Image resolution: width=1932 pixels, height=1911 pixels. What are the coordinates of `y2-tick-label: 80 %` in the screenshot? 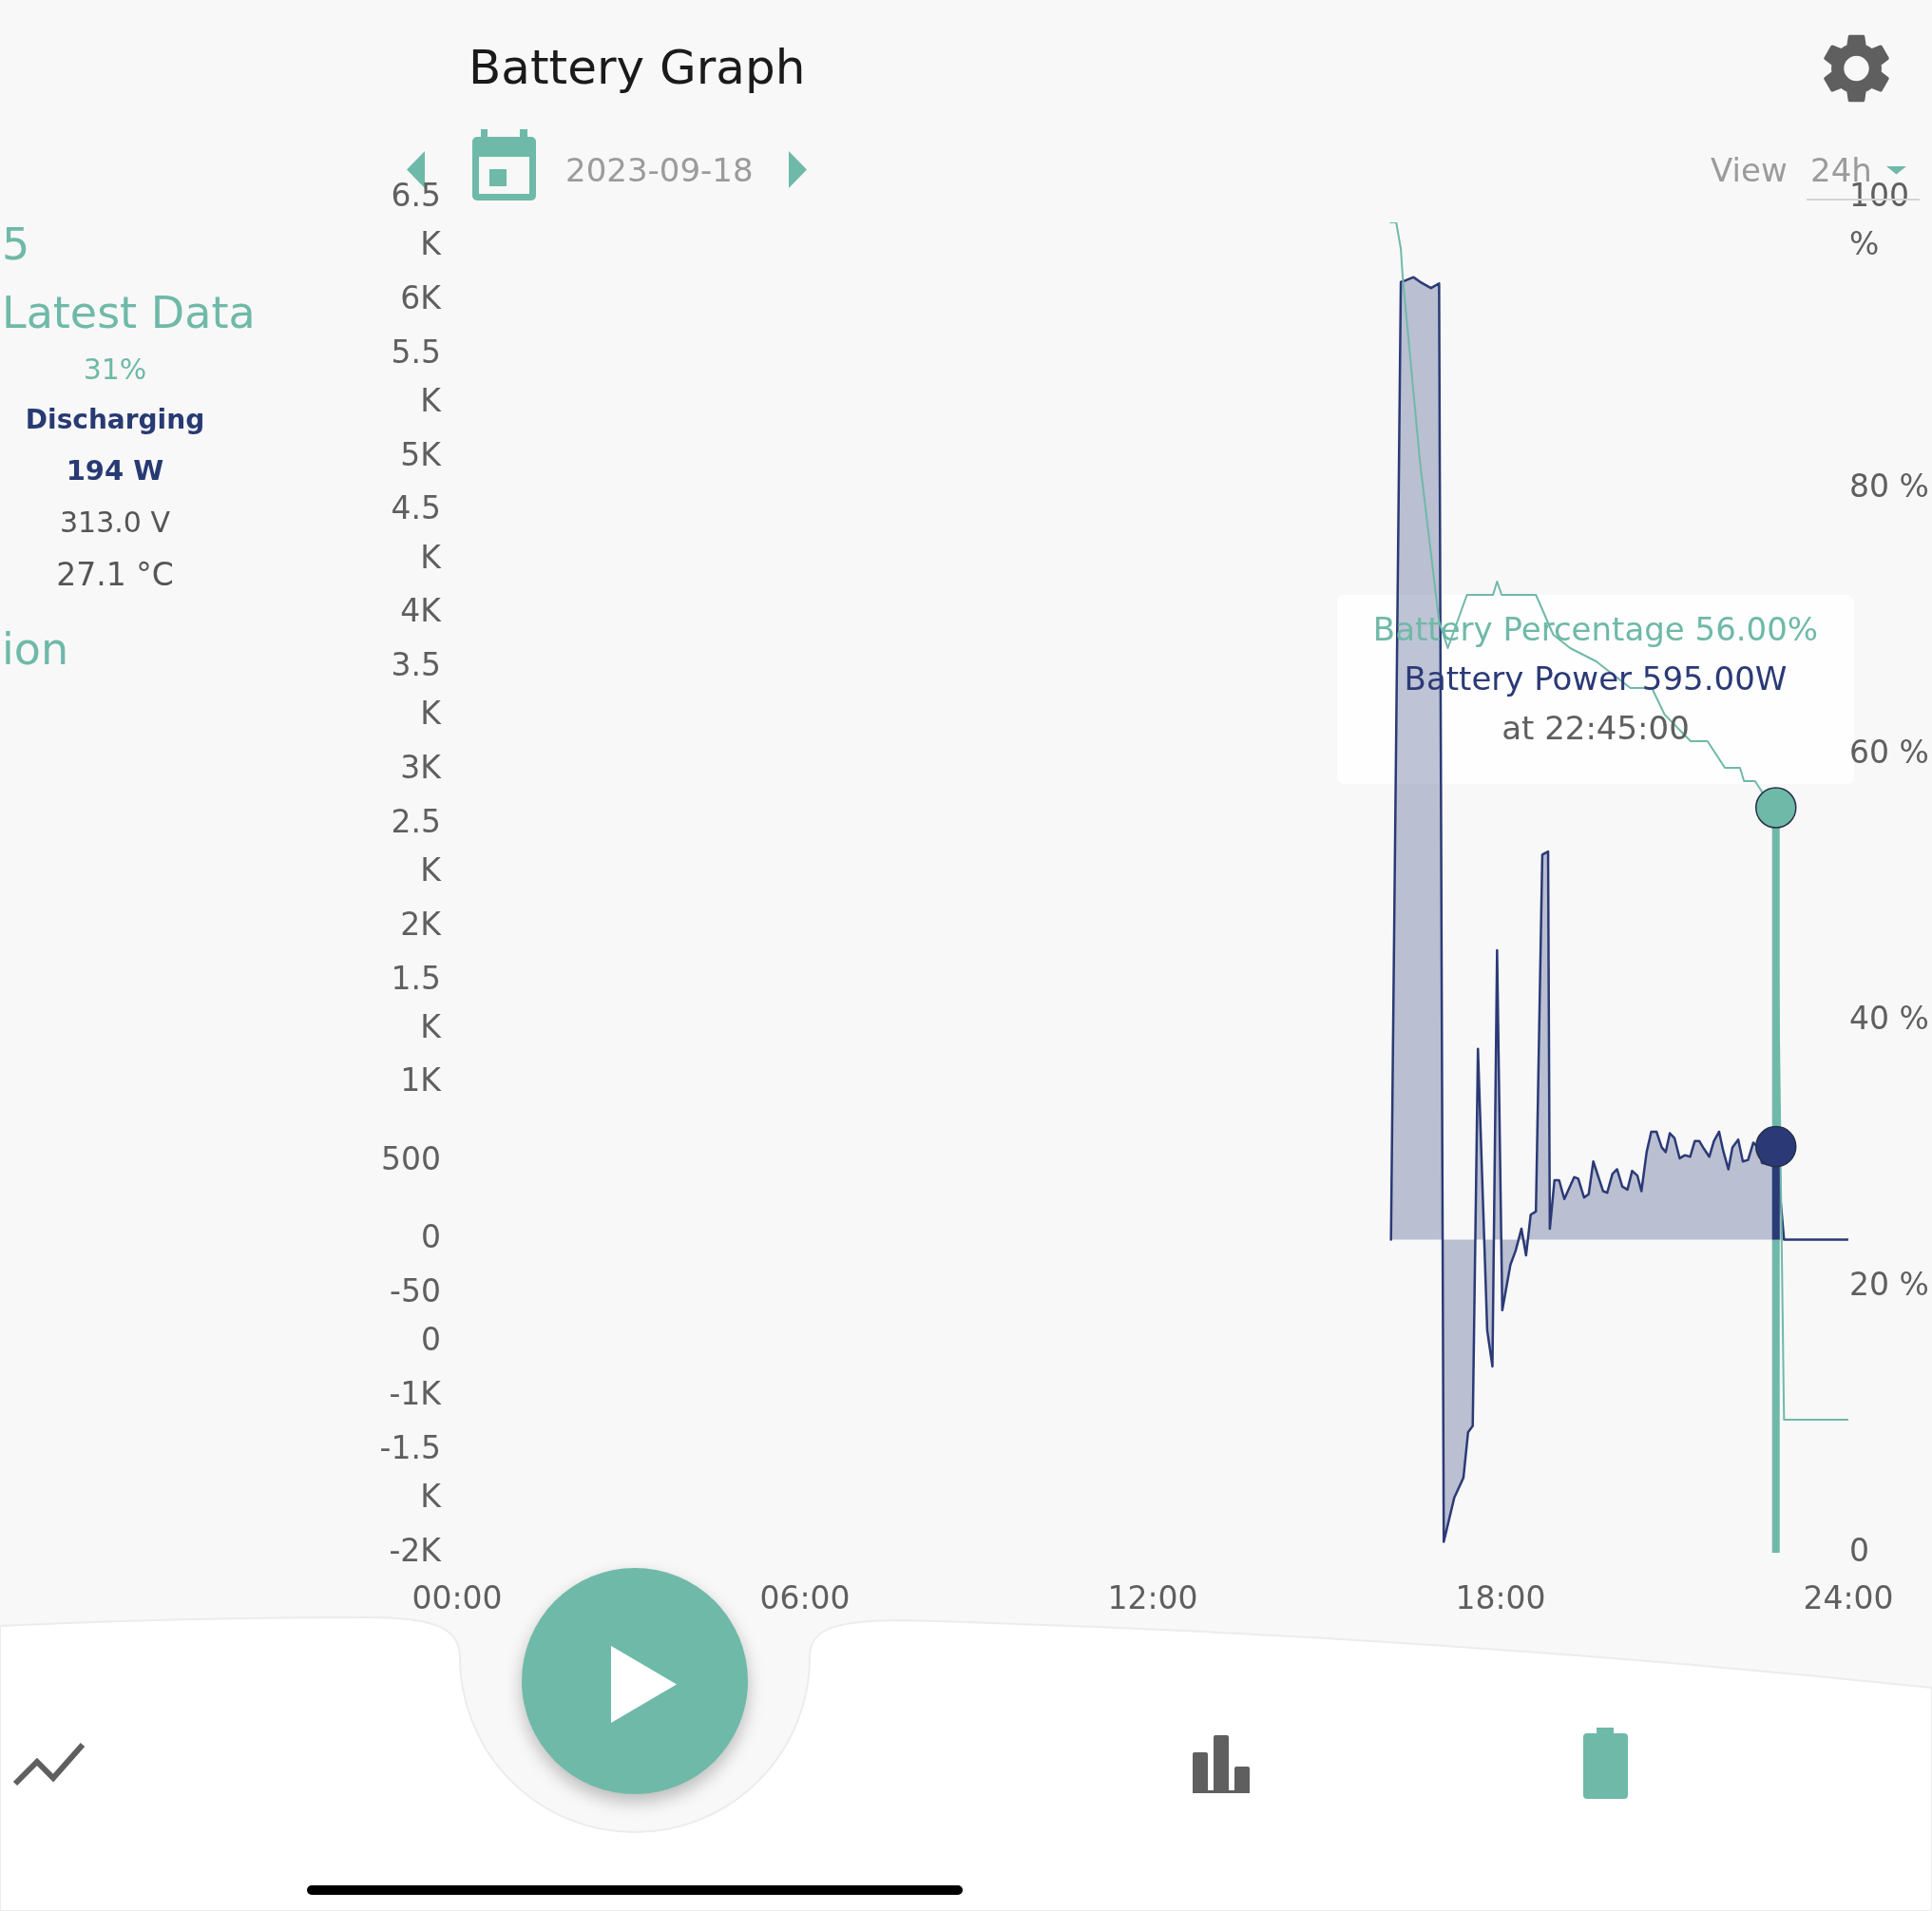 It's located at (1889, 486).